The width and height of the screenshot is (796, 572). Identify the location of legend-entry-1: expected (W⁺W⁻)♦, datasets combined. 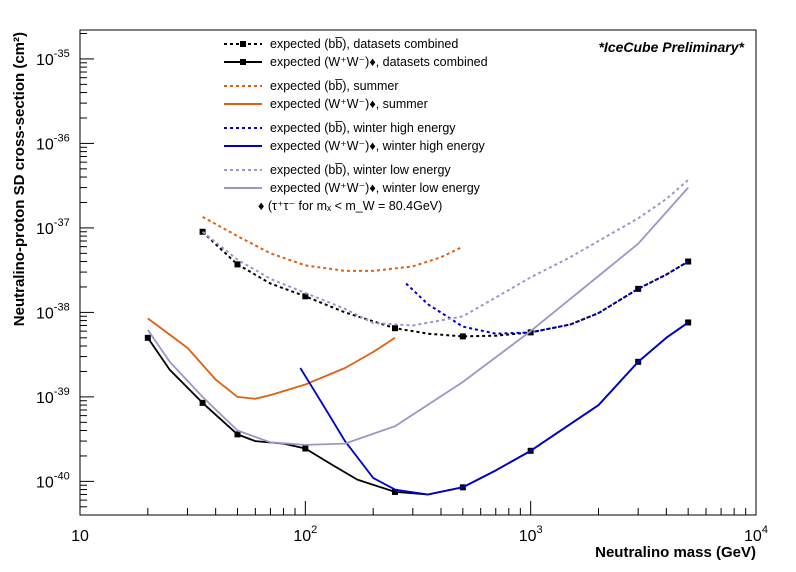
(379, 62).